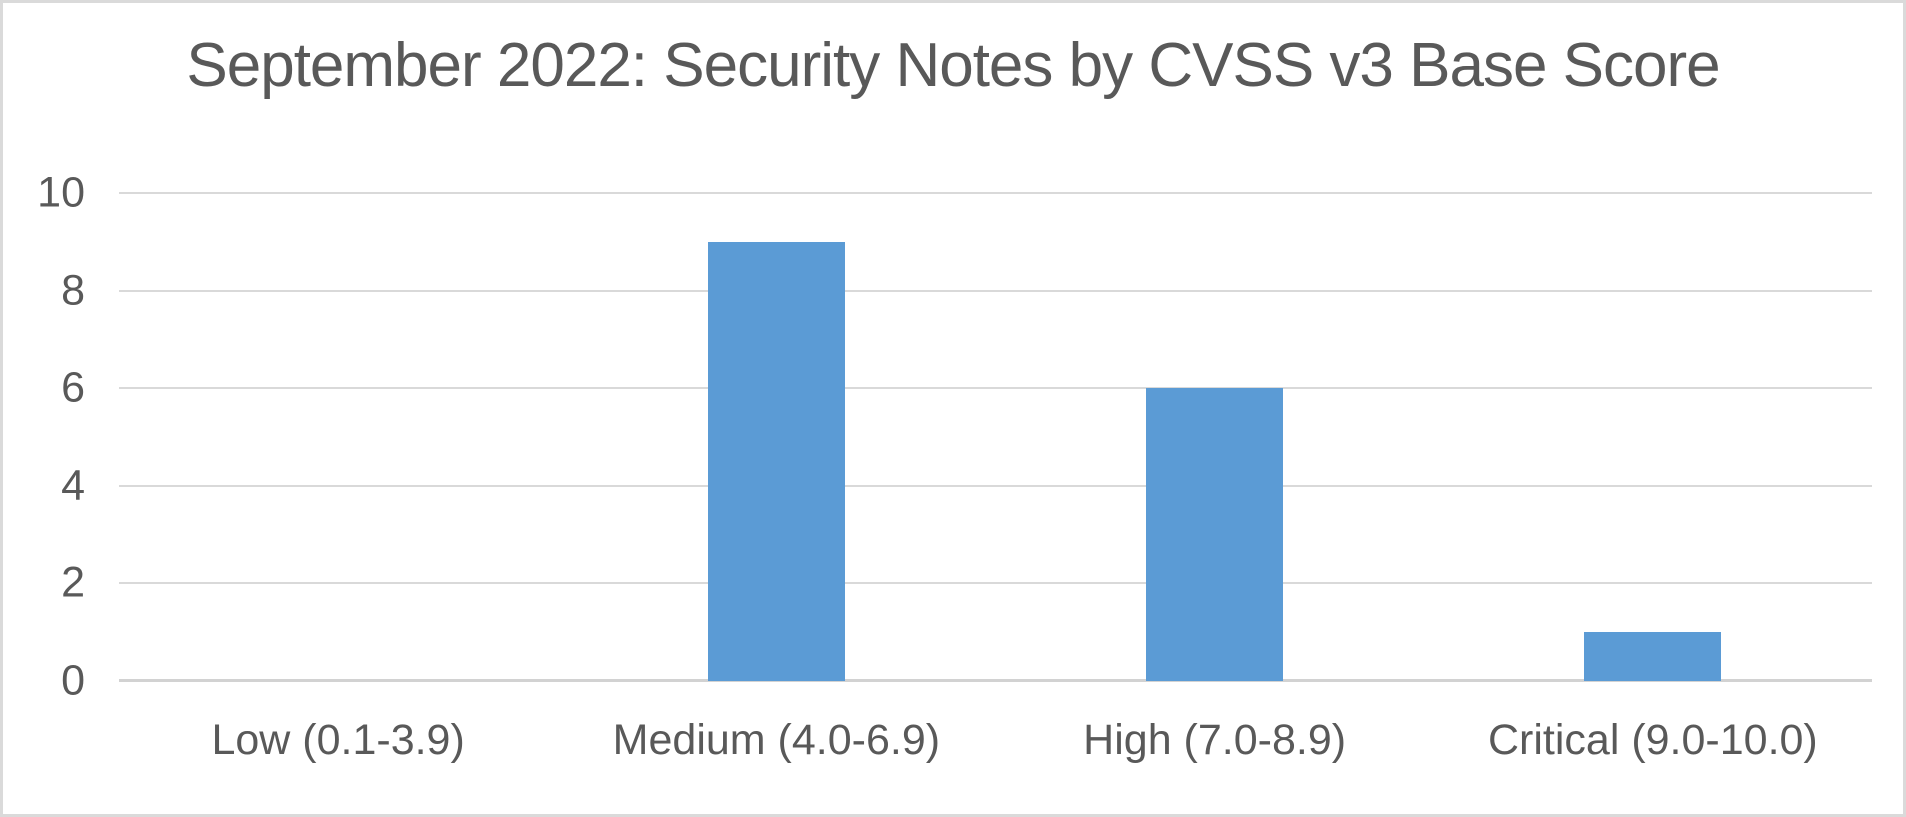 Image resolution: width=1906 pixels, height=817 pixels. Describe the element at coordinates (338, 740) in the screenshot. I see `x-axis-label: Low (0.1-3.9)` at that location.